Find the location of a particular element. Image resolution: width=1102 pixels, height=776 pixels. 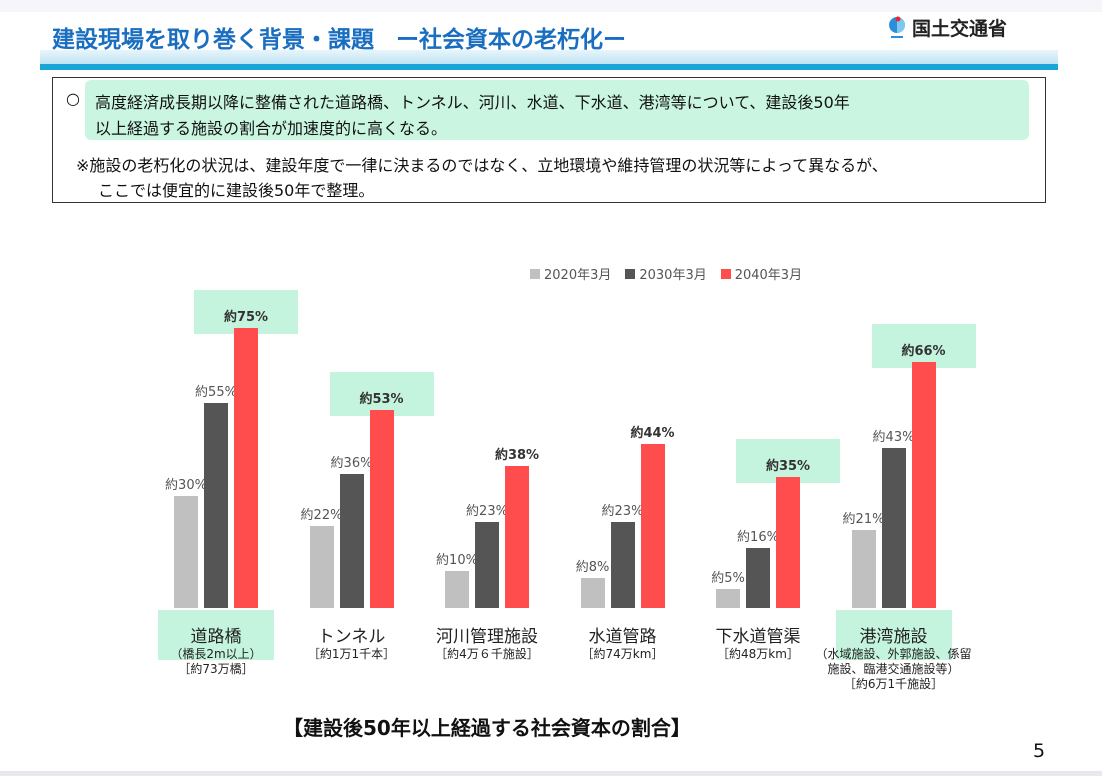

category-name: 道路橋 is located at coordinates (216, 637).